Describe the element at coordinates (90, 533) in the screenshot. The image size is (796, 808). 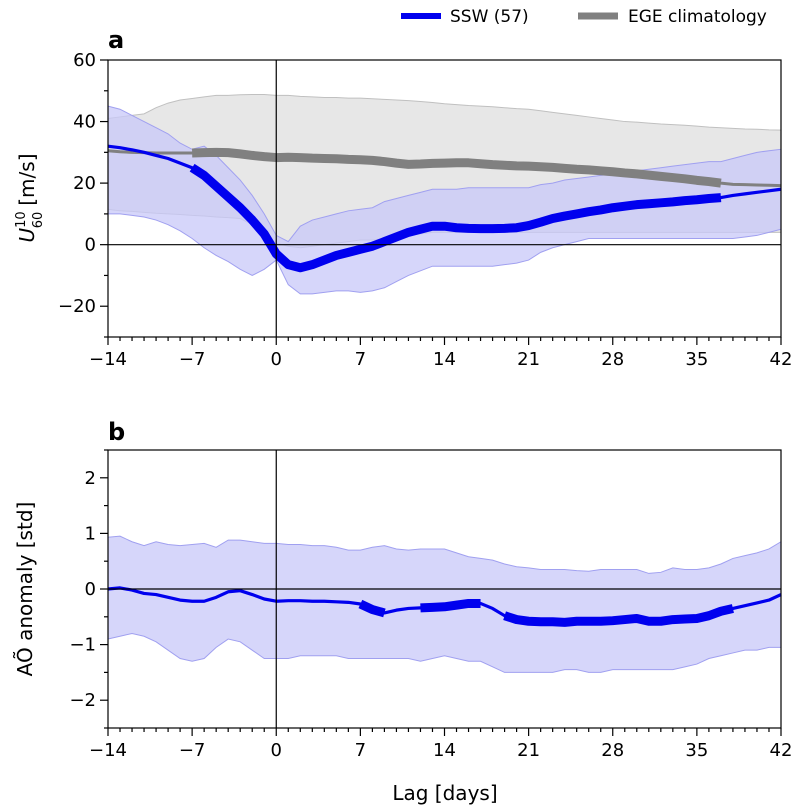
I see `y-tick-label-pb: 1` at that location.